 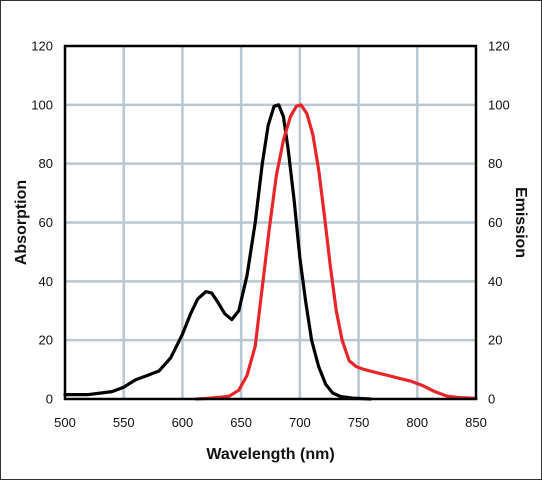 I want to click on x-tick-label-6: 800, so click(x=417, y=422).